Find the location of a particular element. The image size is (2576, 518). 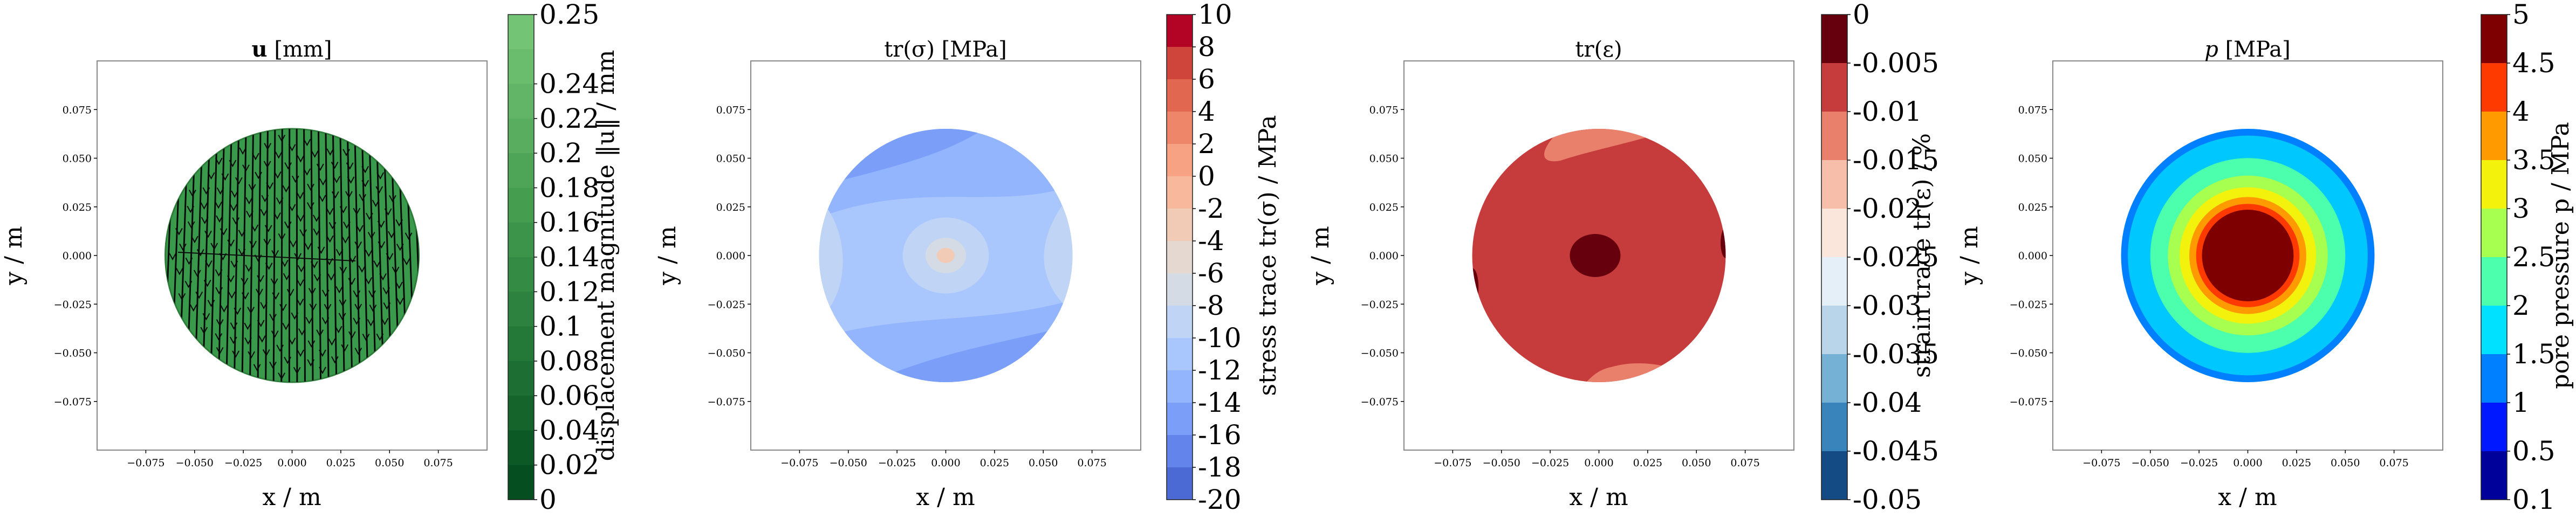

x-tick-label: 0.025 is located at coordinates (341, 463).